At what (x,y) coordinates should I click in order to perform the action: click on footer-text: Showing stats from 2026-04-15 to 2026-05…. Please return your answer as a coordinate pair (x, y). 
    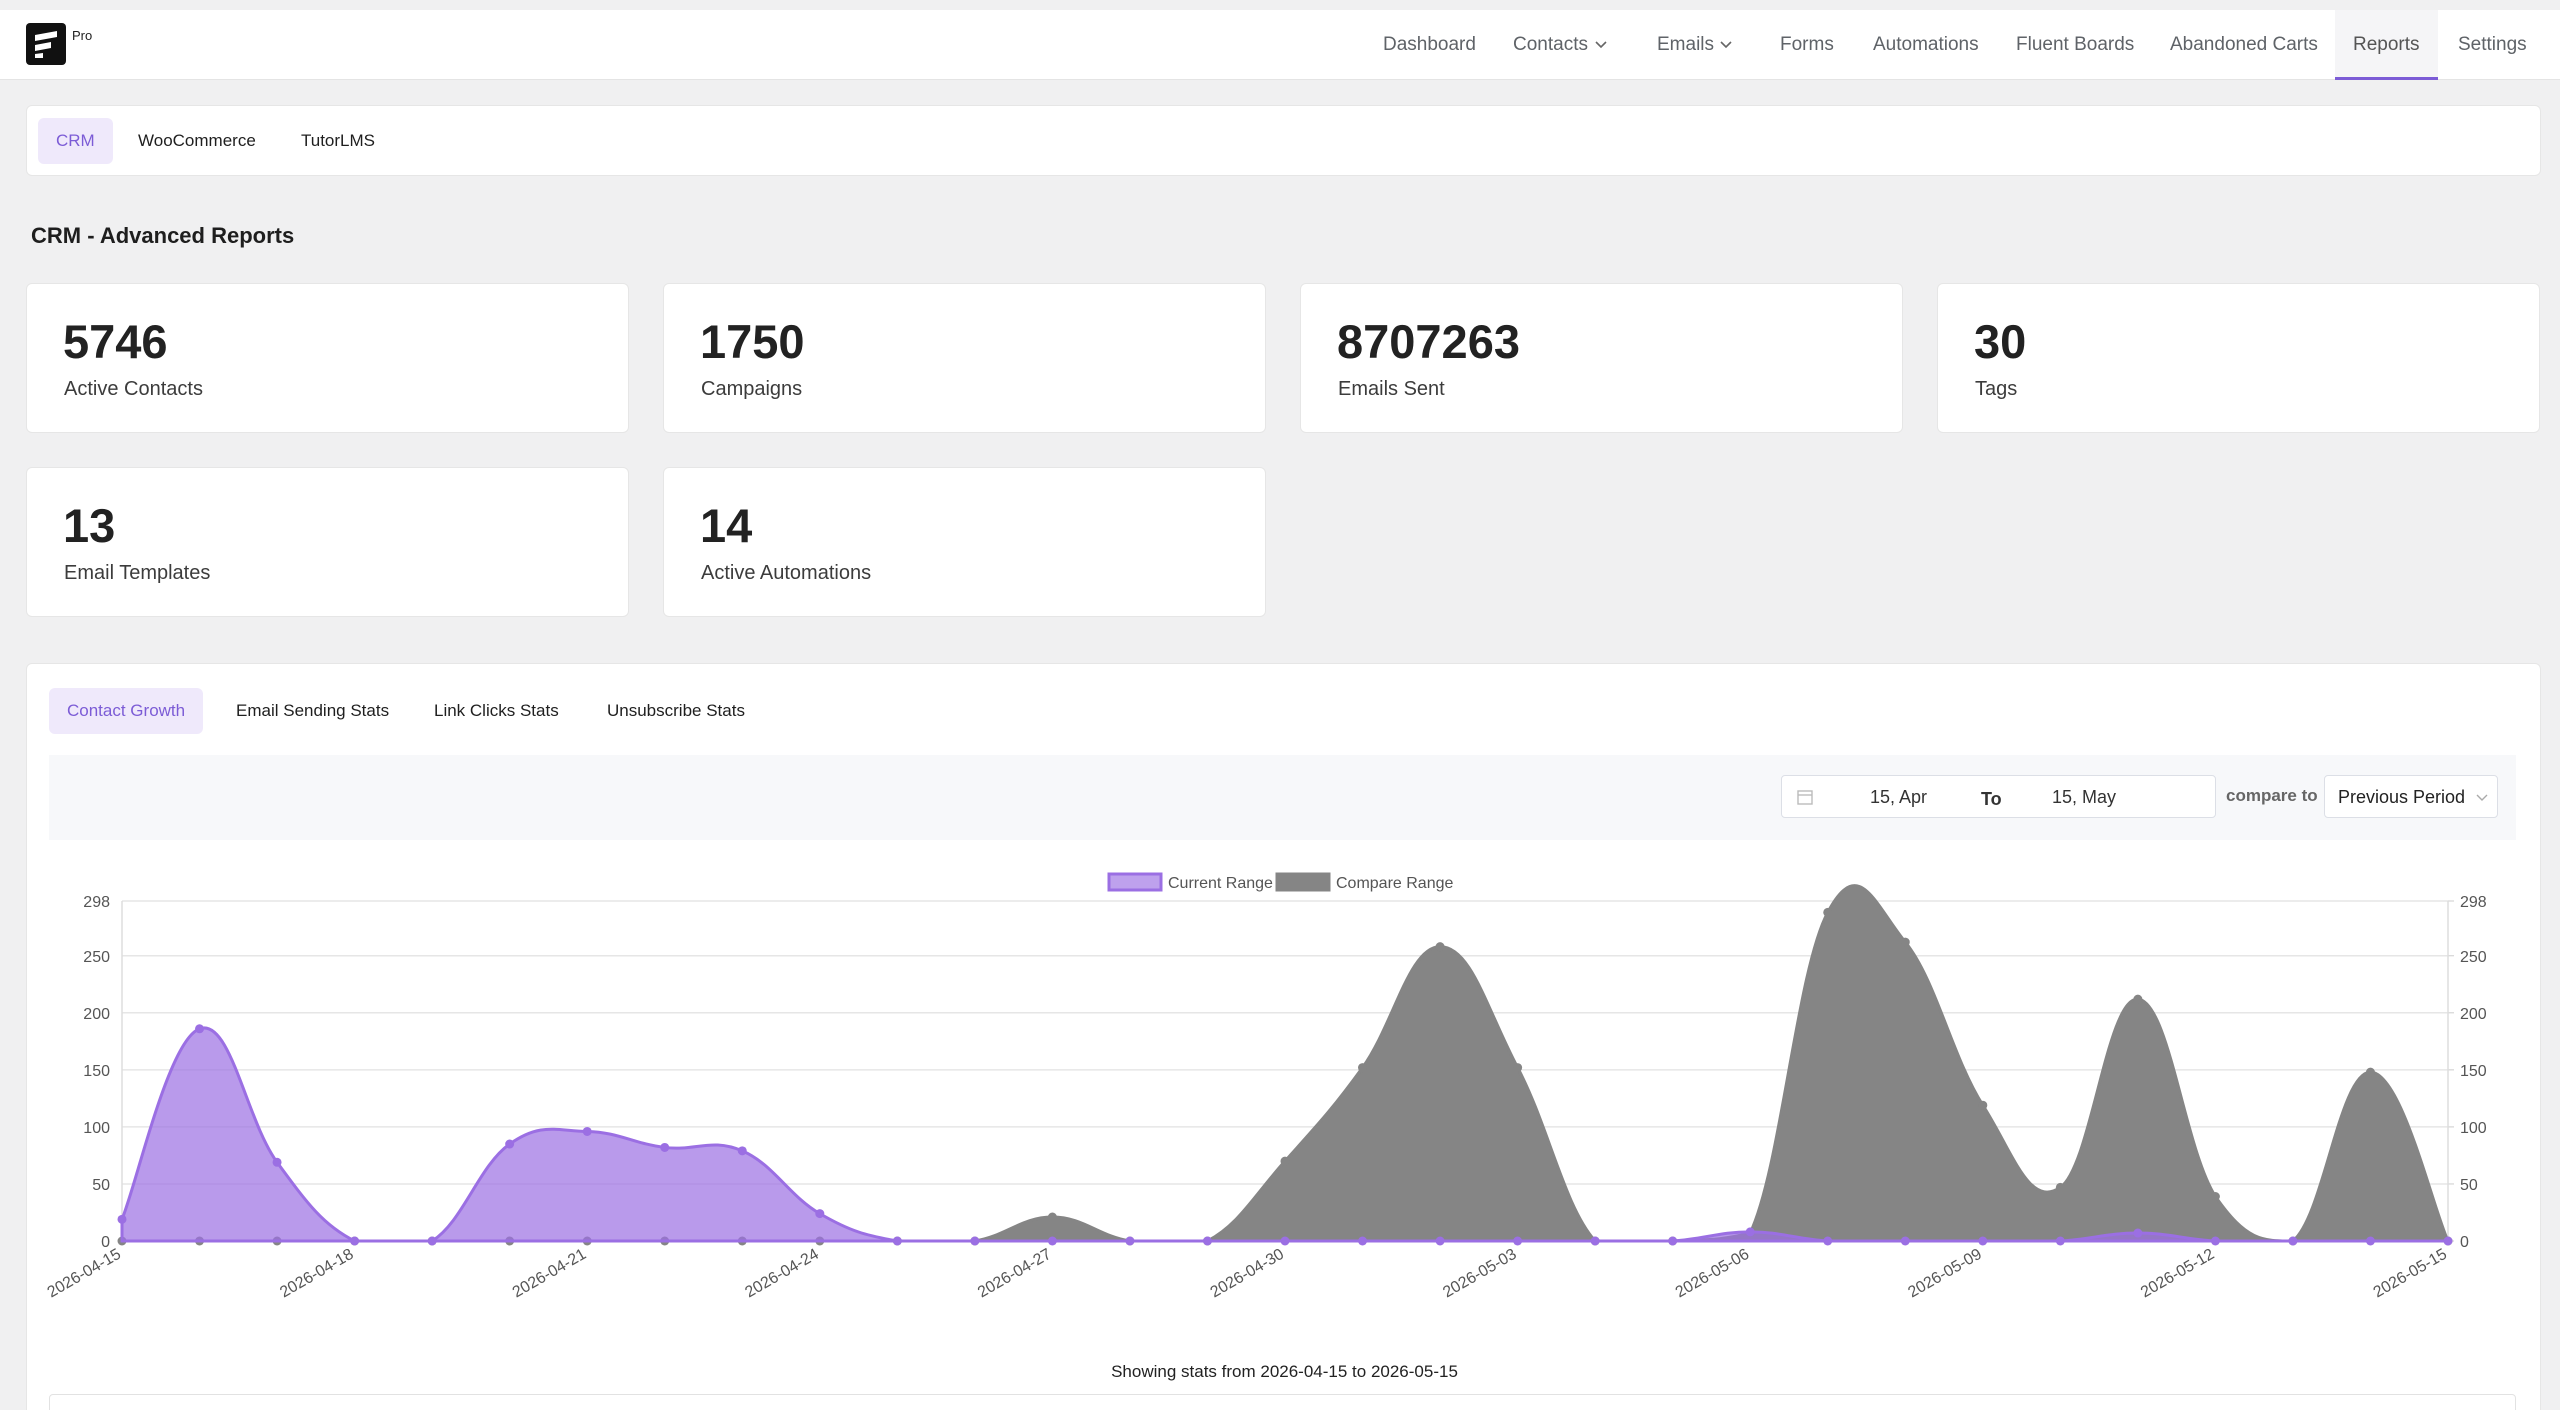
    Looking at the image, I should click on (1284, 1371).